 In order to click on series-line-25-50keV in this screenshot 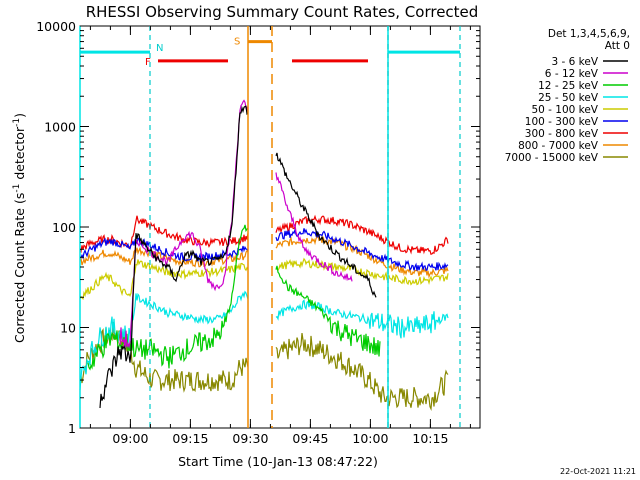, I will do `click(264, 340)`.